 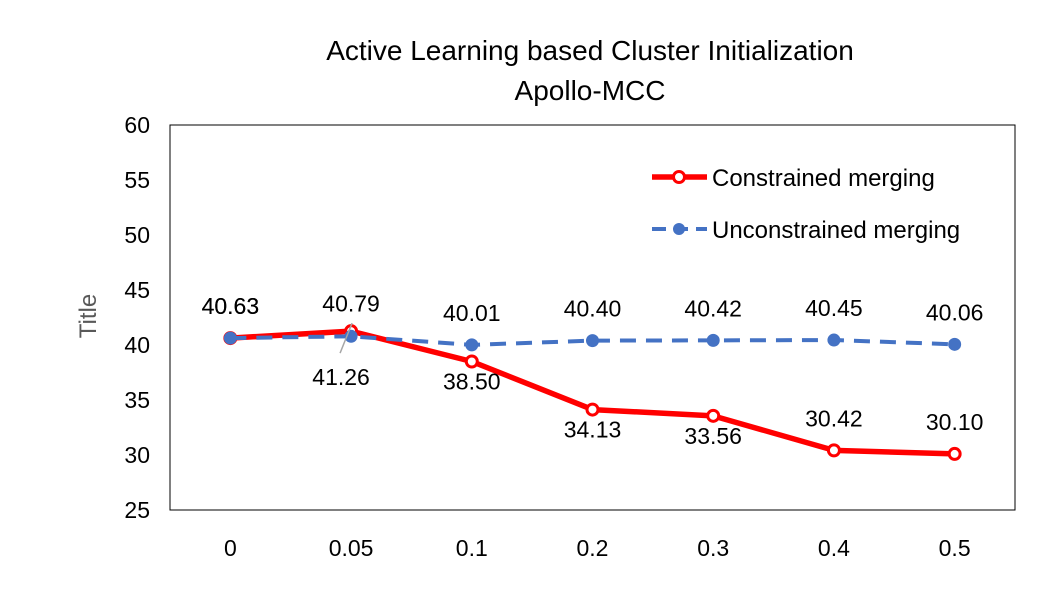 What do you see at coordinates (346, 338) in the screenshot?
I see `label-leader-line` at bounding box center [346, 338].